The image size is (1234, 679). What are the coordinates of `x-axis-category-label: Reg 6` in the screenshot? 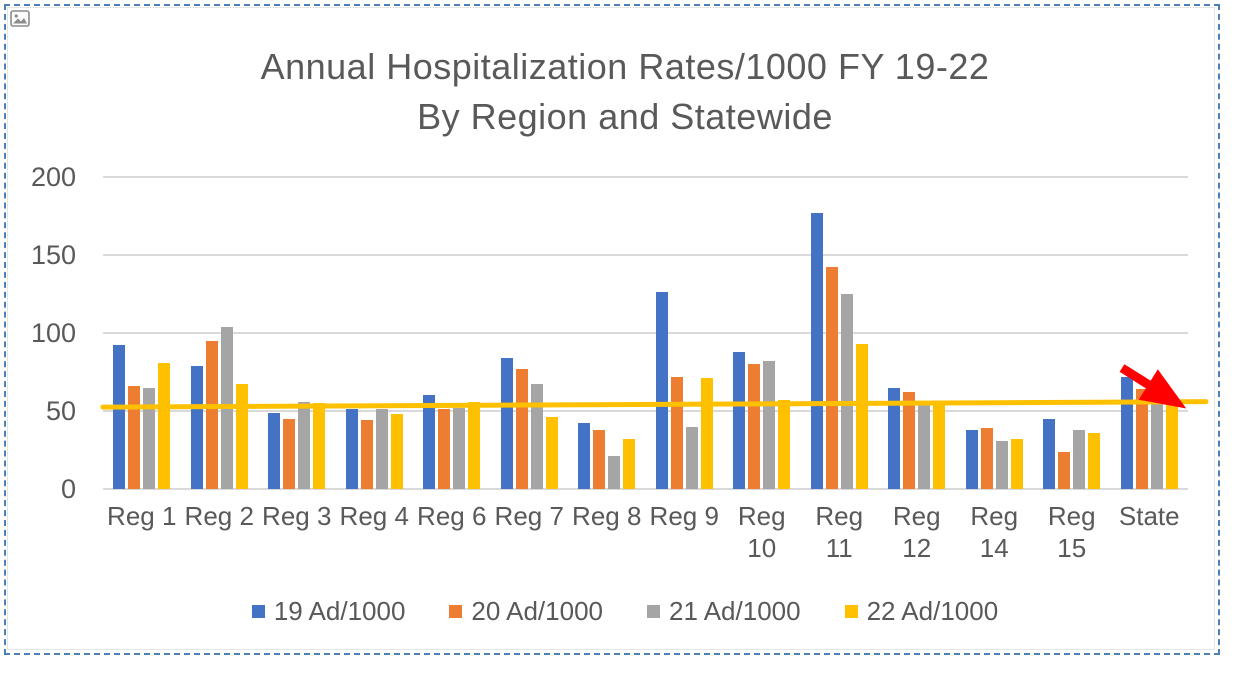 It's located at (452, 516).